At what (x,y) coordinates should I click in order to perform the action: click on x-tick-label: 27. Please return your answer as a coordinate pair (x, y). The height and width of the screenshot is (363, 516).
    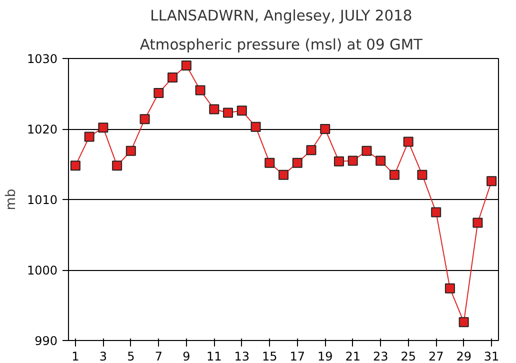
    Looking at the image, I should click on (436, 356).